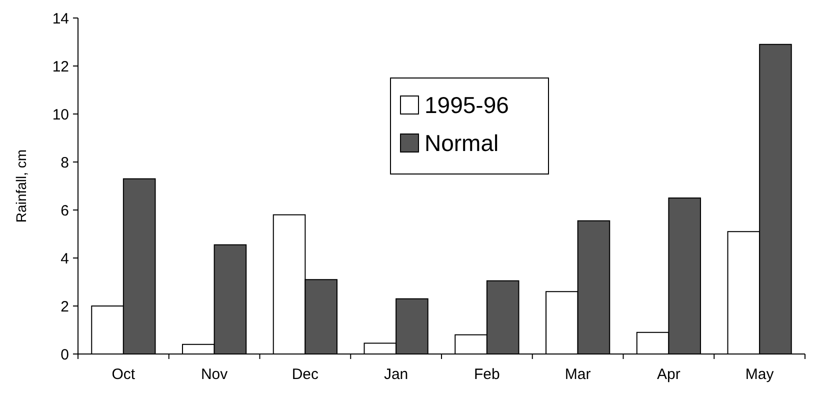 The image size is (821, 402). Describe the element at coordinates (124, 374) in the screenshot. I see `x-tick-label: Oct` at that location.